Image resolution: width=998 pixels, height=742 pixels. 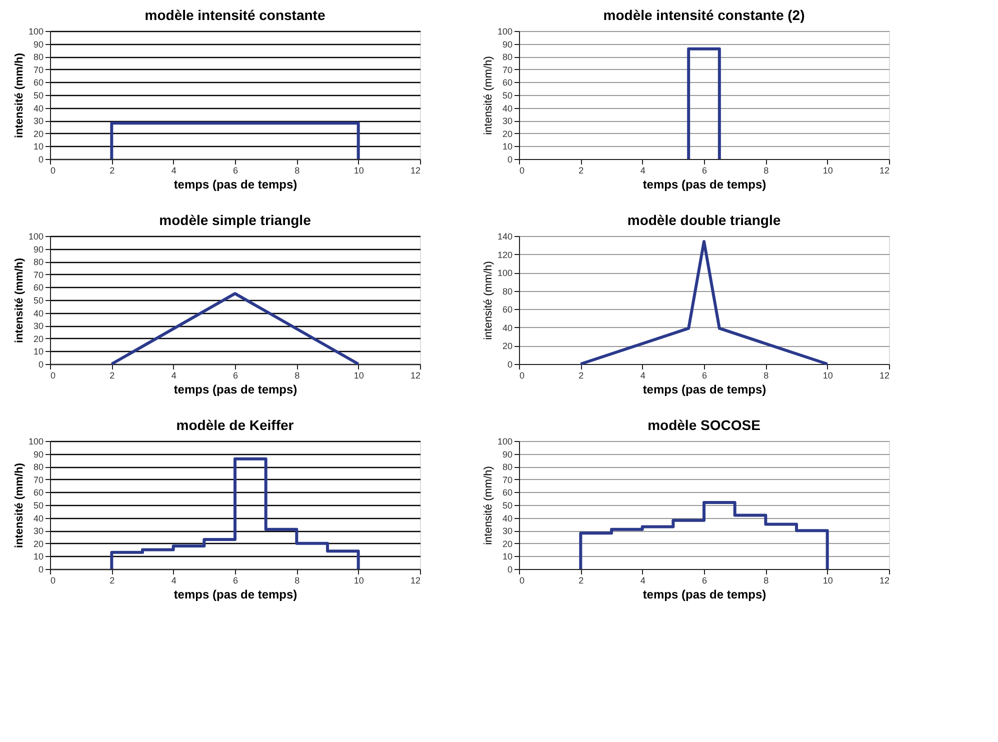 I want to click on chart-title: modèle simple triangle, so click(x=235, y=220).